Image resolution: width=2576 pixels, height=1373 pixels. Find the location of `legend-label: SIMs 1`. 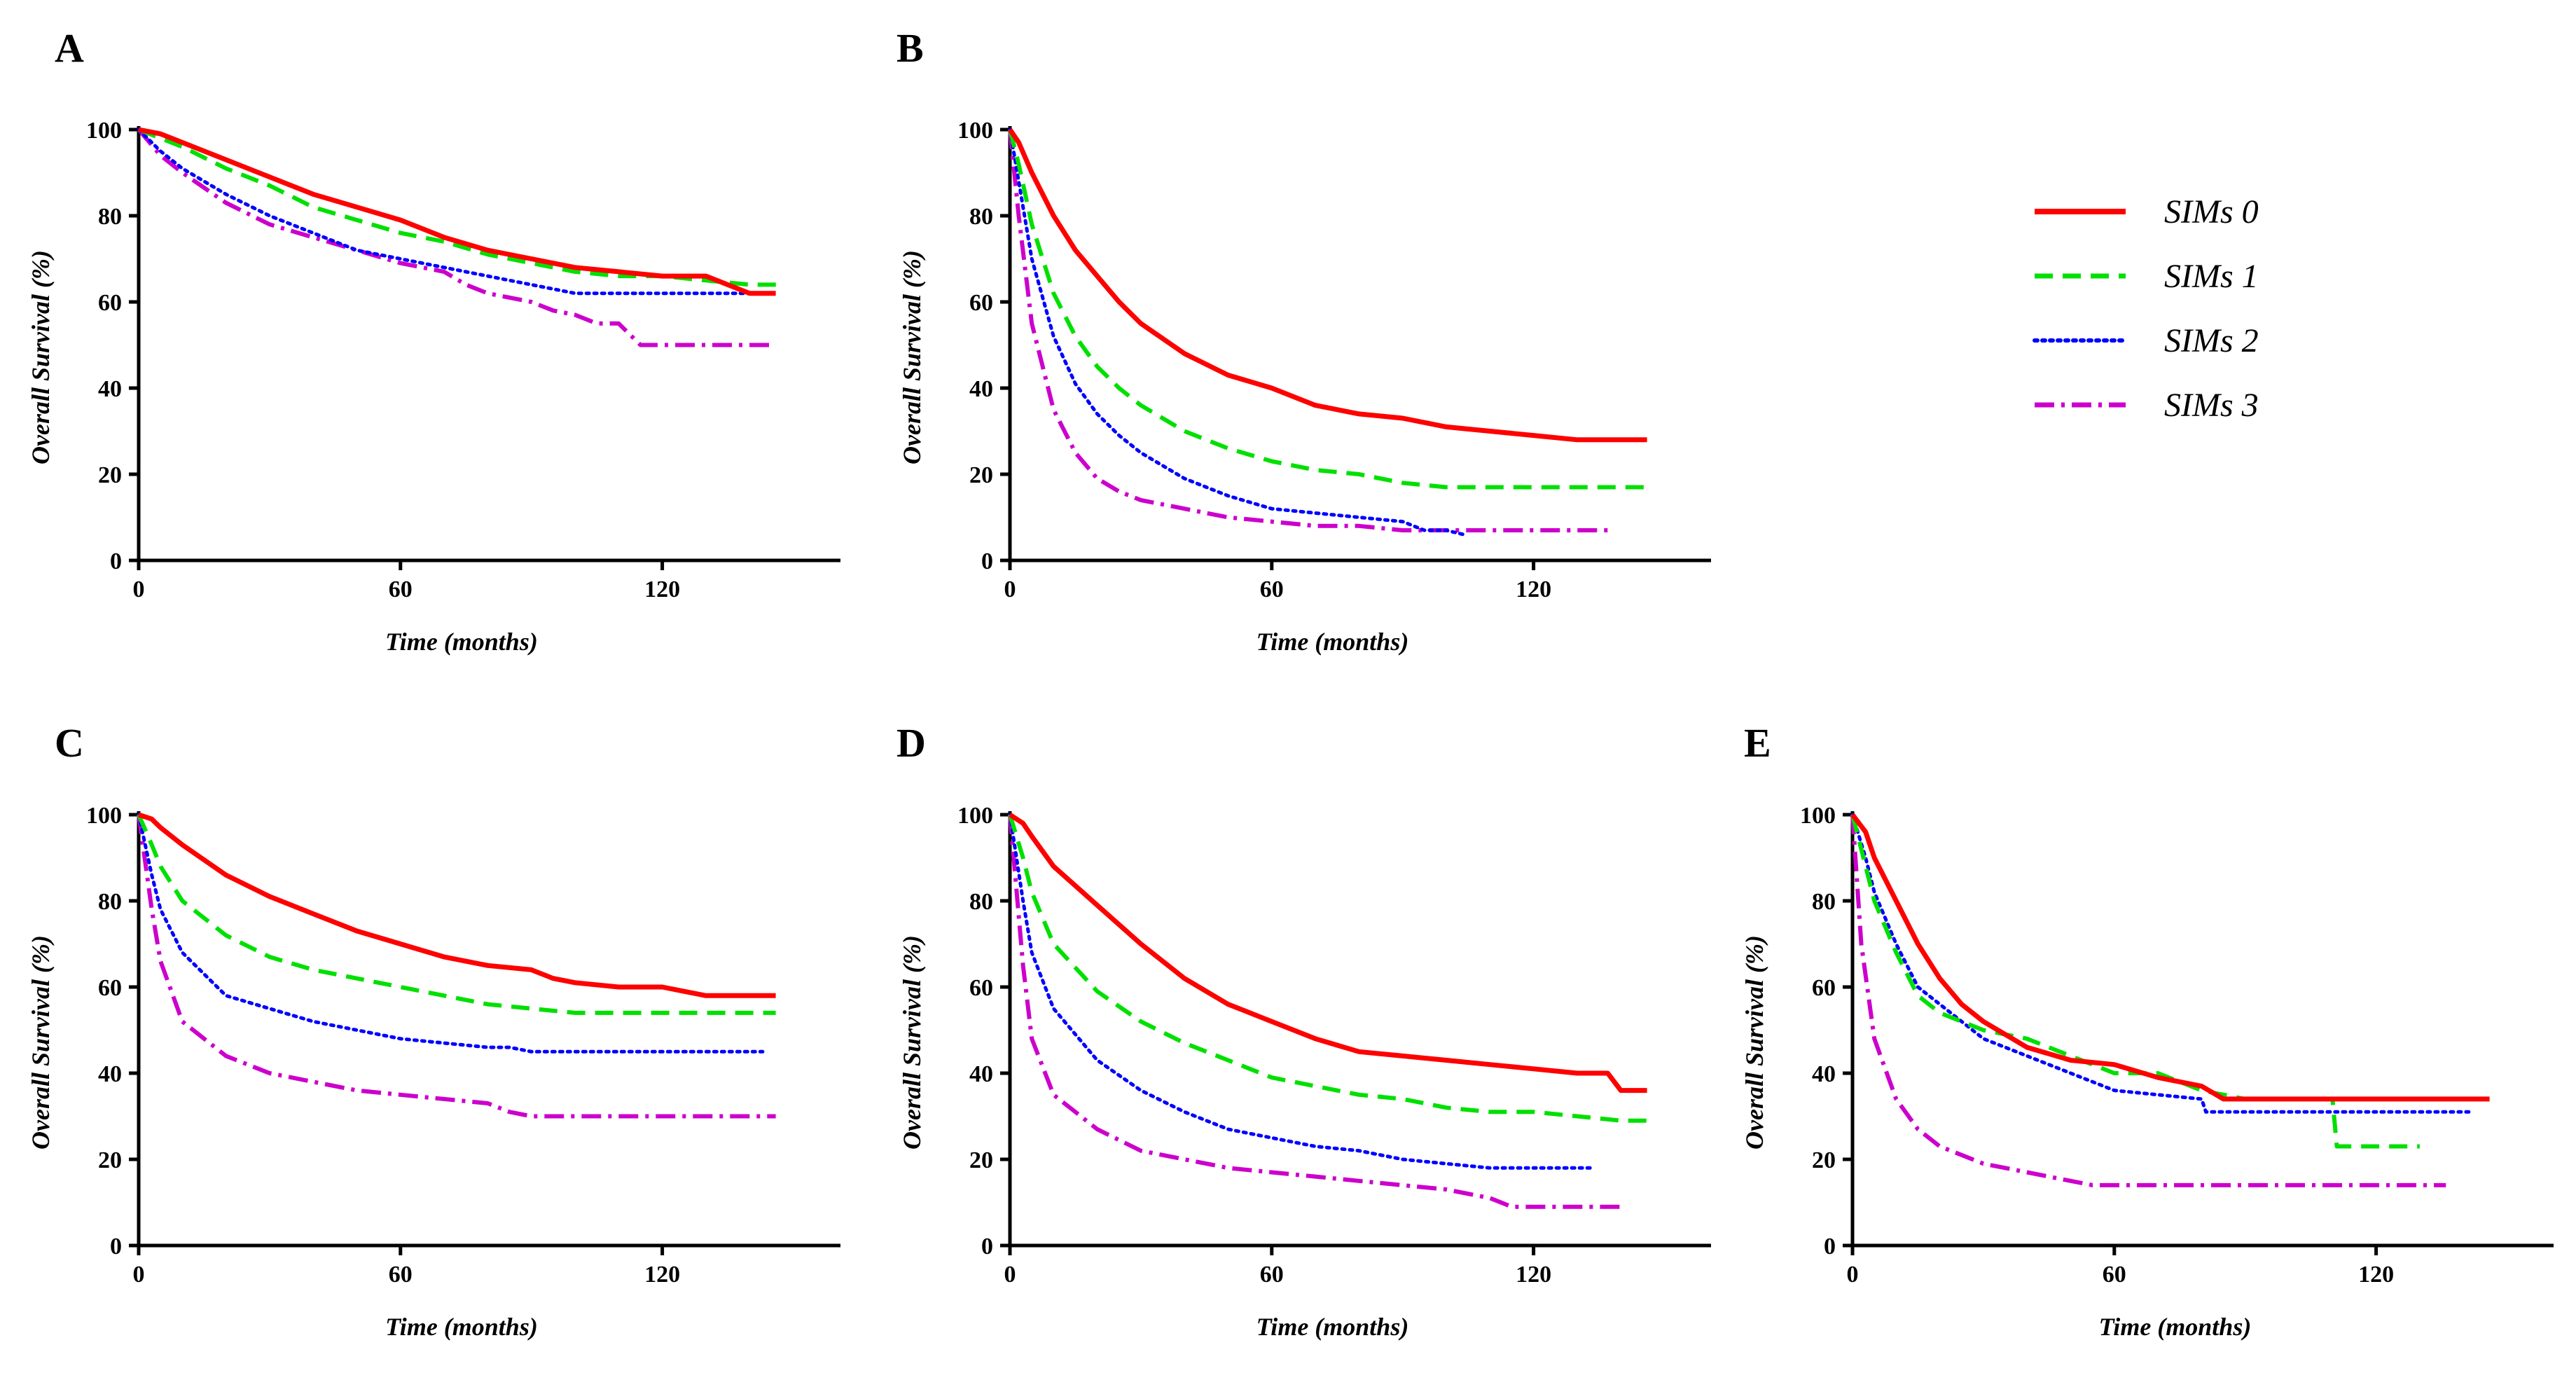

legend-label: SIMs 1 is located at coordinates (2211, 276).